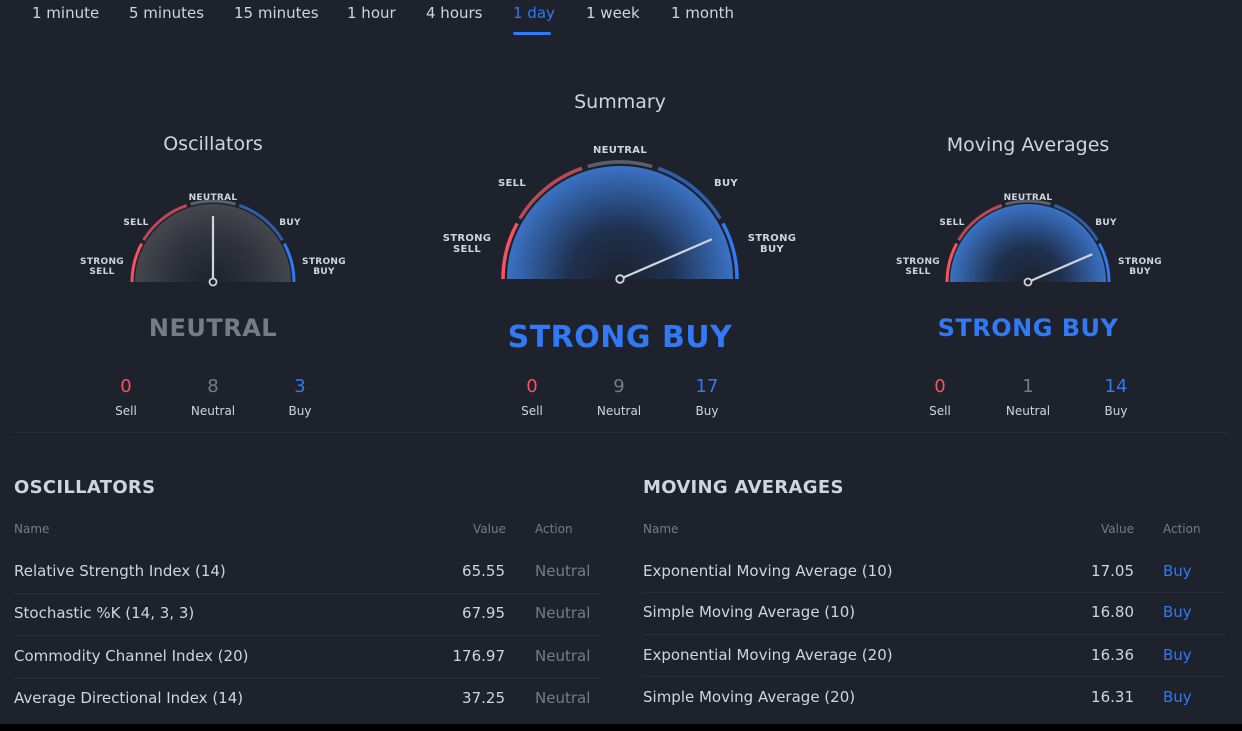 This screenshot has width=1242, height=731. Describe the element at coordinates (707, 411) in the screenshot. I see `summary-buy-label: Buy` at that location.